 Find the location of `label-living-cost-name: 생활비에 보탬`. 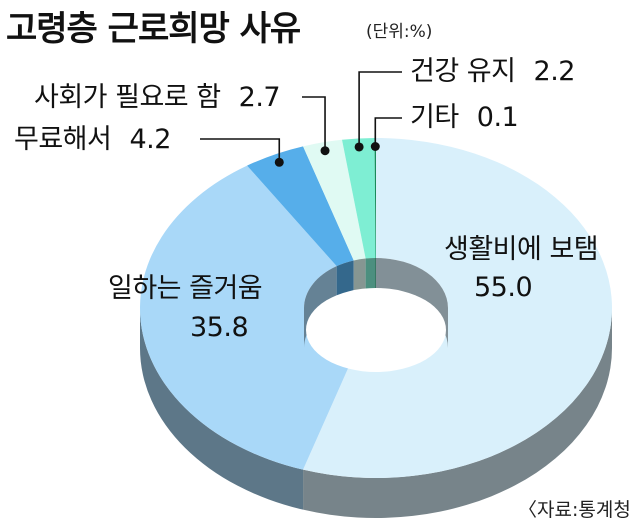

label-living-cost-name: 생활비에 보탬 is located at coordinates (521, 249).